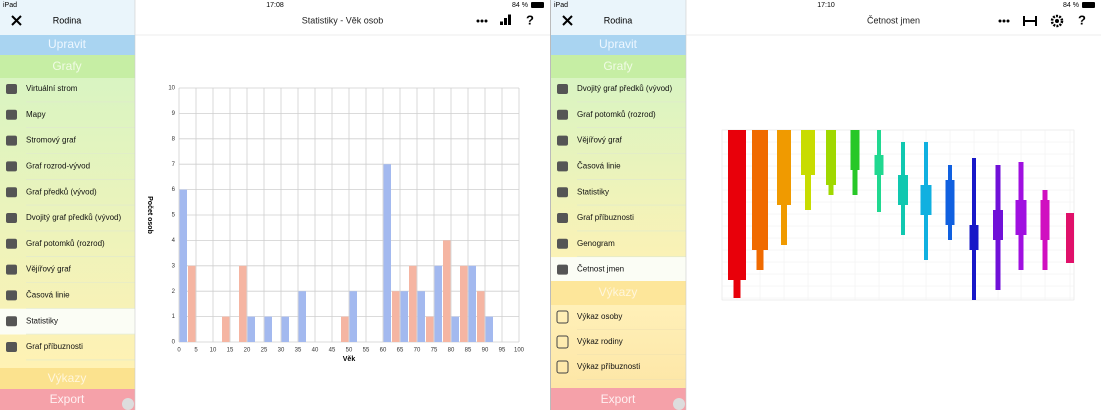 This screenshot has height=410, width=1101. Describe the element at coordinates (485, 351) in the screenshot. I see `x-tick-label: 90` at that location.